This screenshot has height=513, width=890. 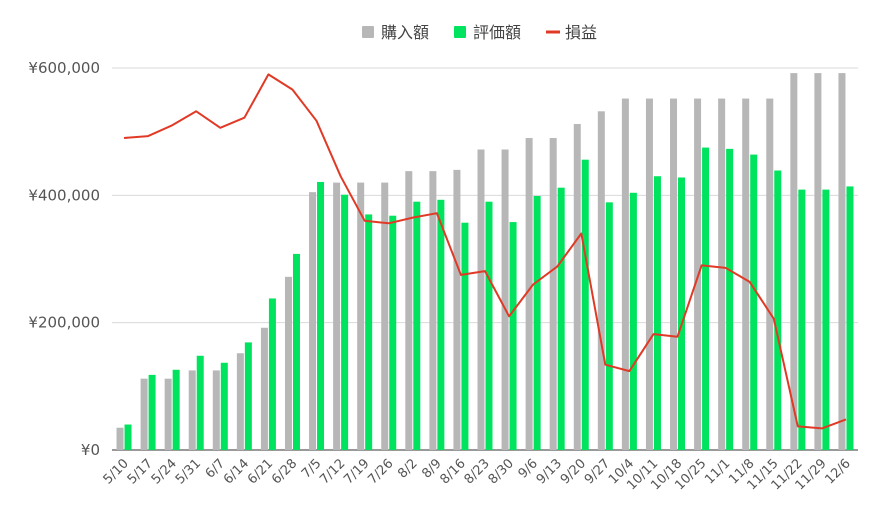 I want to click on x-tick-label: 6/14, so click(x=236, y=471).